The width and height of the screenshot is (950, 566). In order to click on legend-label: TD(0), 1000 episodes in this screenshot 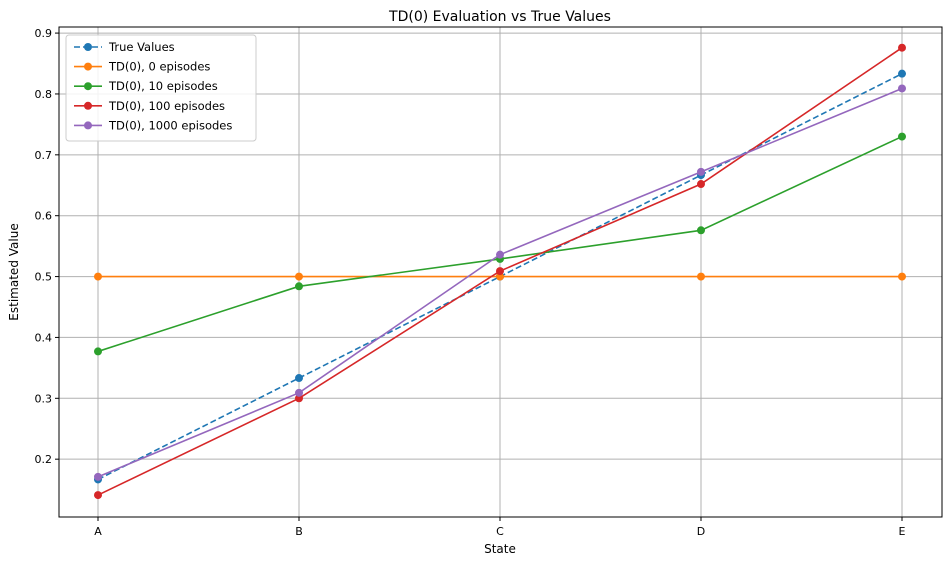, I will do `click(170, 125)`.